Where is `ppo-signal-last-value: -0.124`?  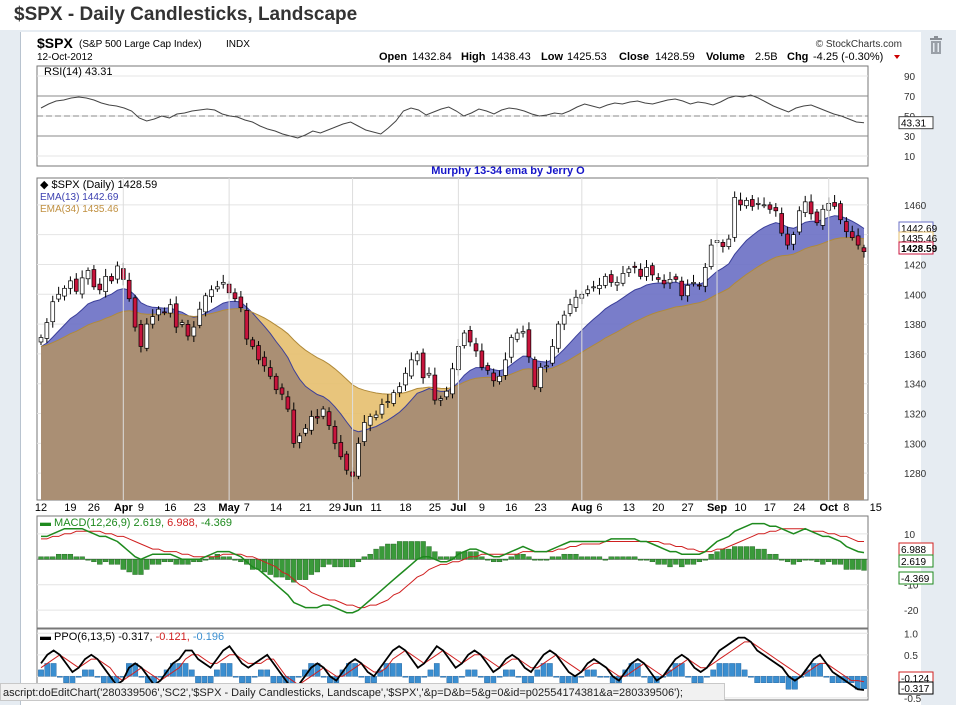 ppo-signal-last-value: -0.124 is located at coordinates (915, 679).